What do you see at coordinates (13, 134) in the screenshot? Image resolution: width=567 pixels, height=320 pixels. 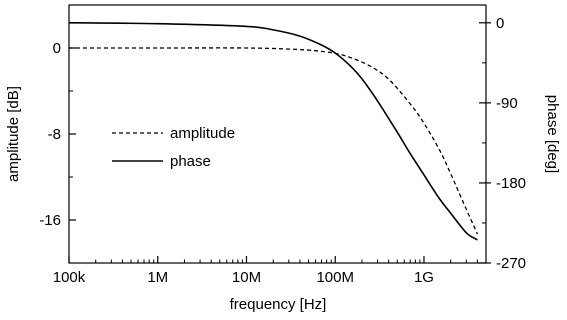 I see `left-axis-title: amplitude [dB]` at bounding box center [13, 134].